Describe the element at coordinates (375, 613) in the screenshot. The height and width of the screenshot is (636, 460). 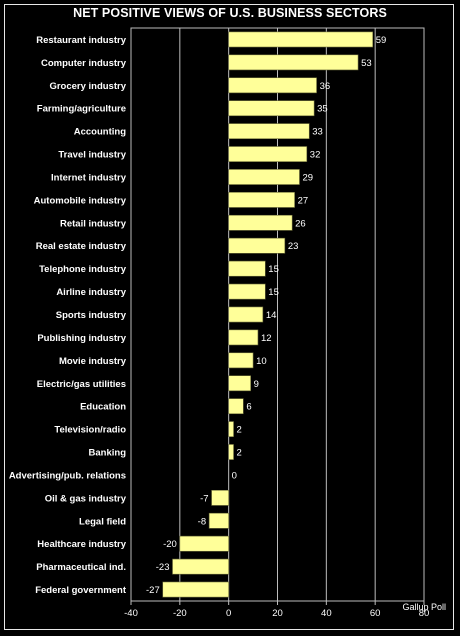
I see `x-tick-label: 60` at that location.